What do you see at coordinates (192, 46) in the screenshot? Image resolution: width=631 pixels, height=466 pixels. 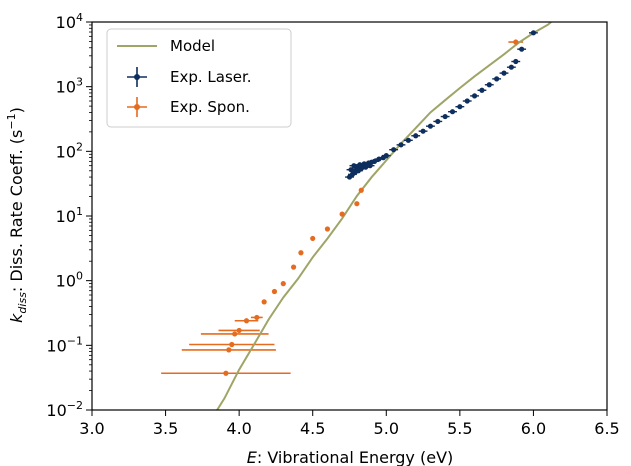 I see `legend-model-label: Model` at bounding box center [192, 46].